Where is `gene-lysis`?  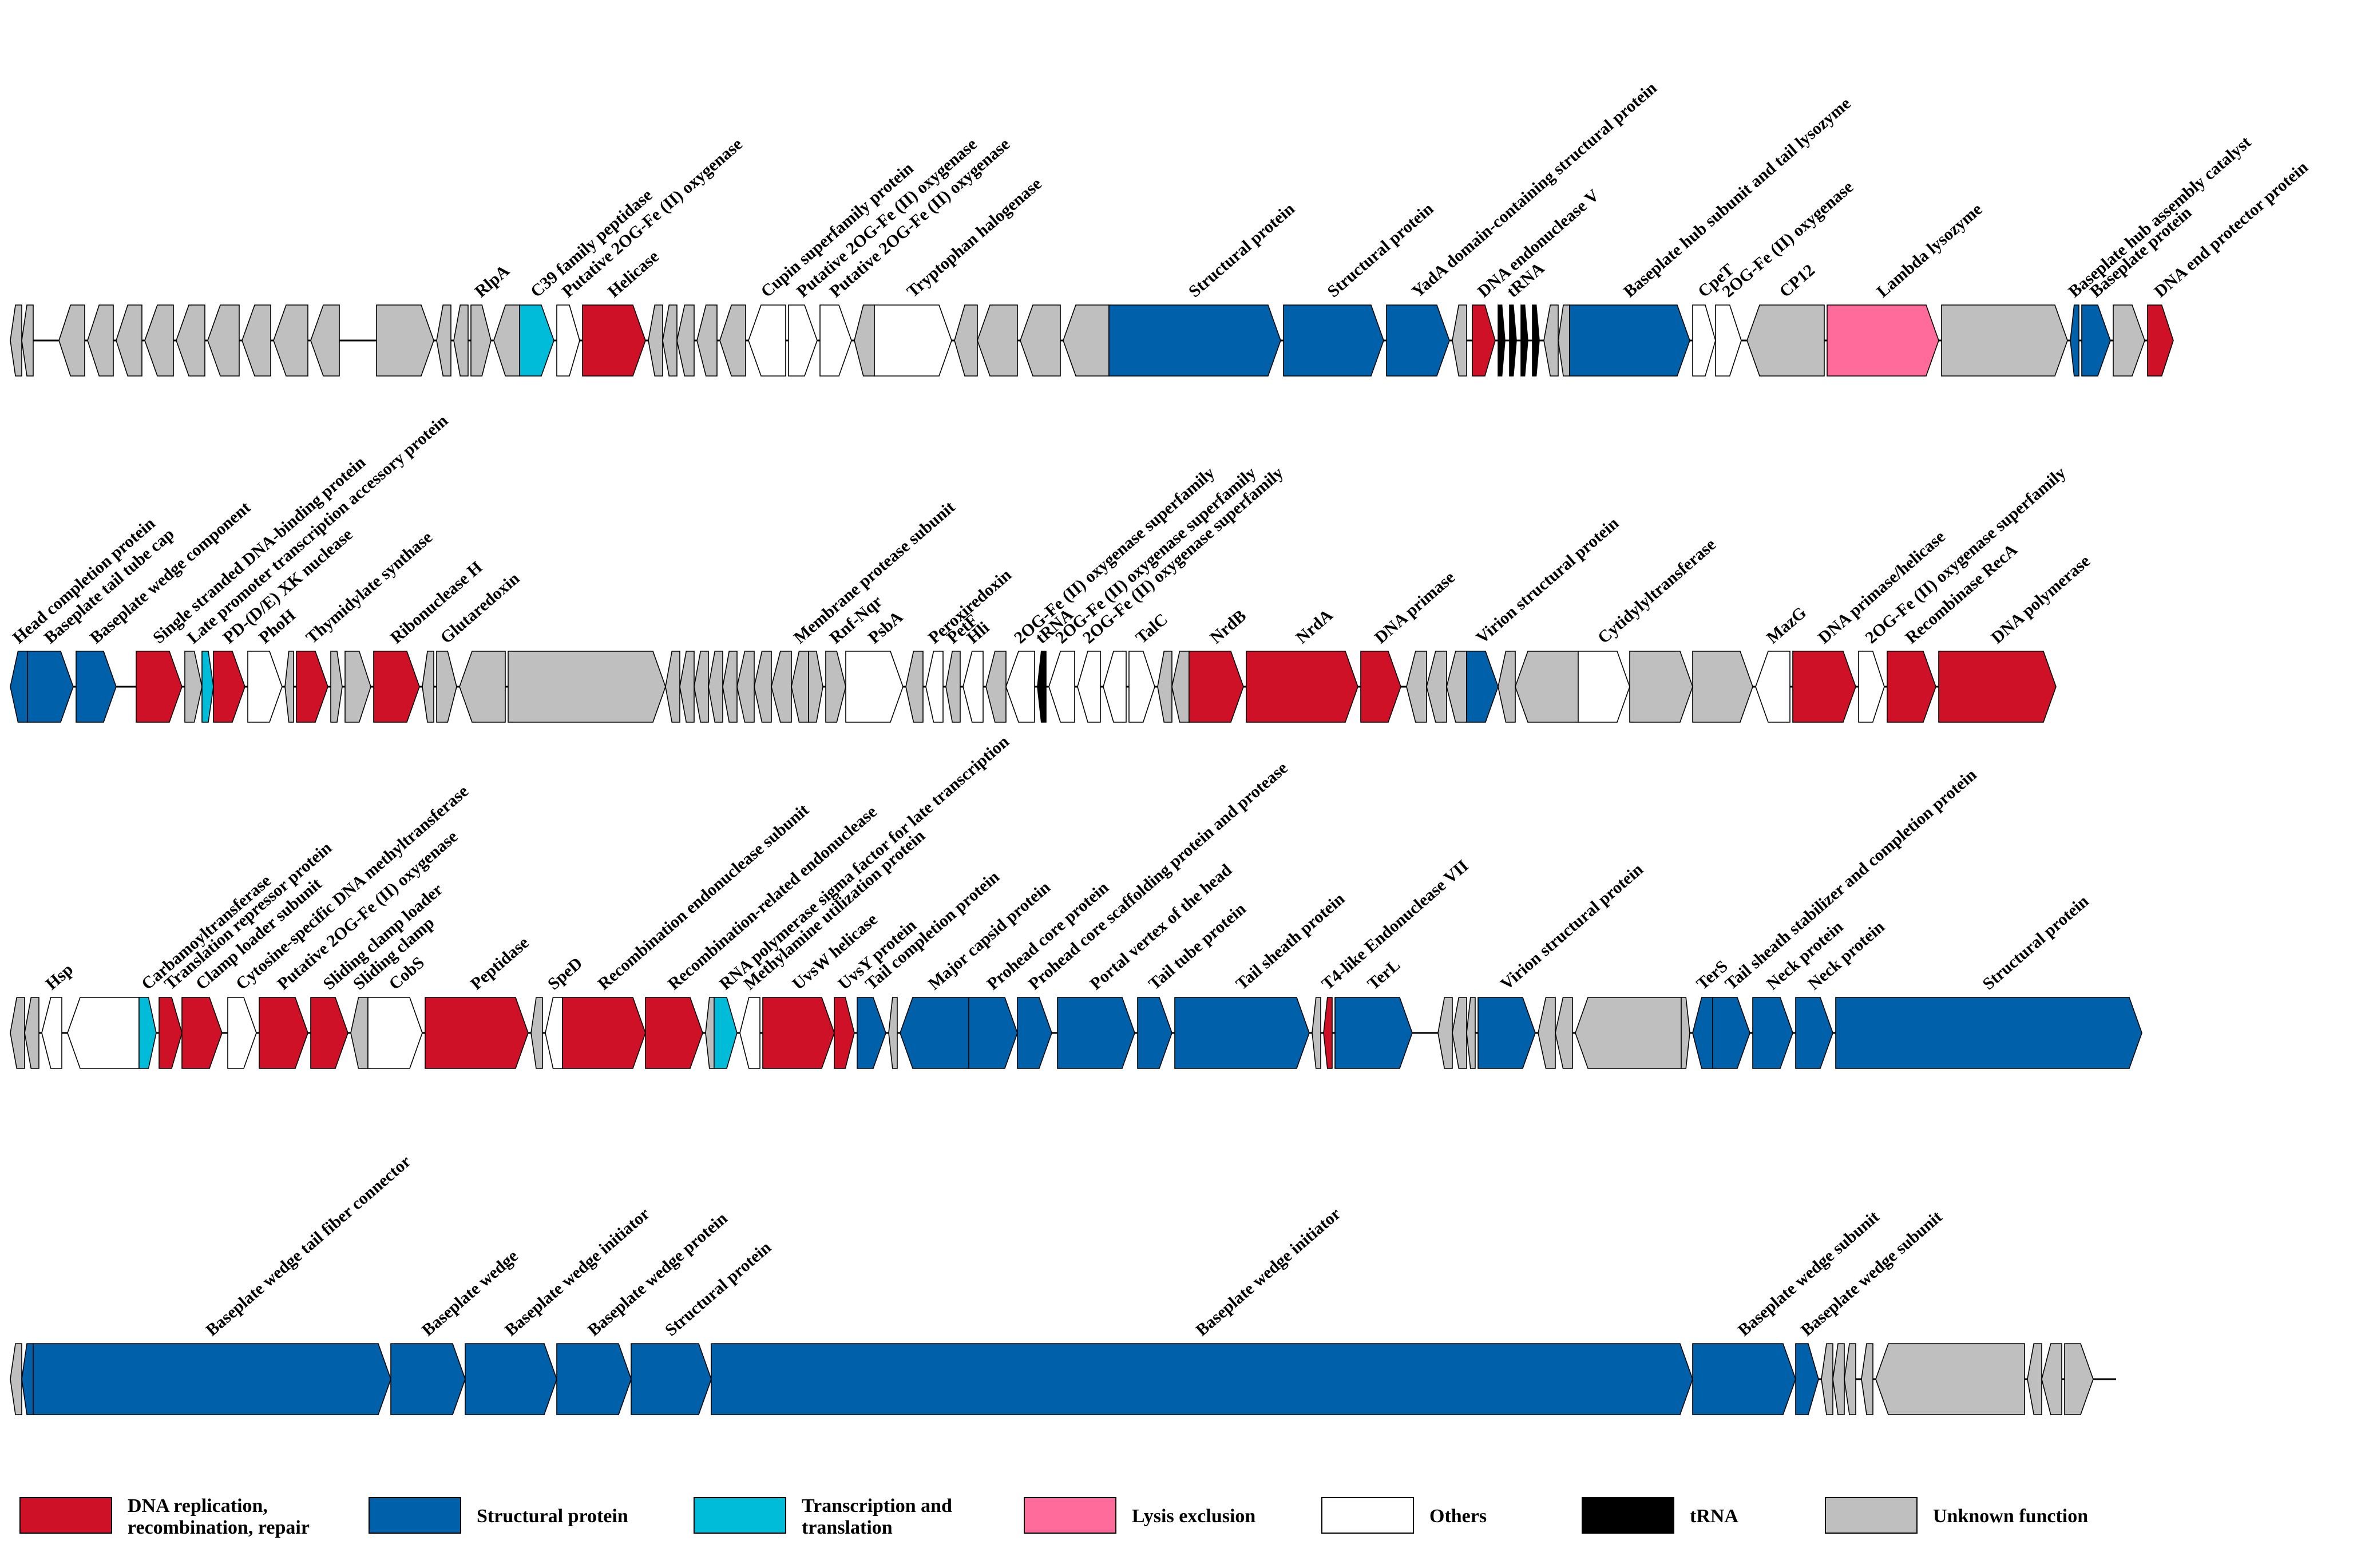
gene-lysis is located at coordinates (1883, 340).